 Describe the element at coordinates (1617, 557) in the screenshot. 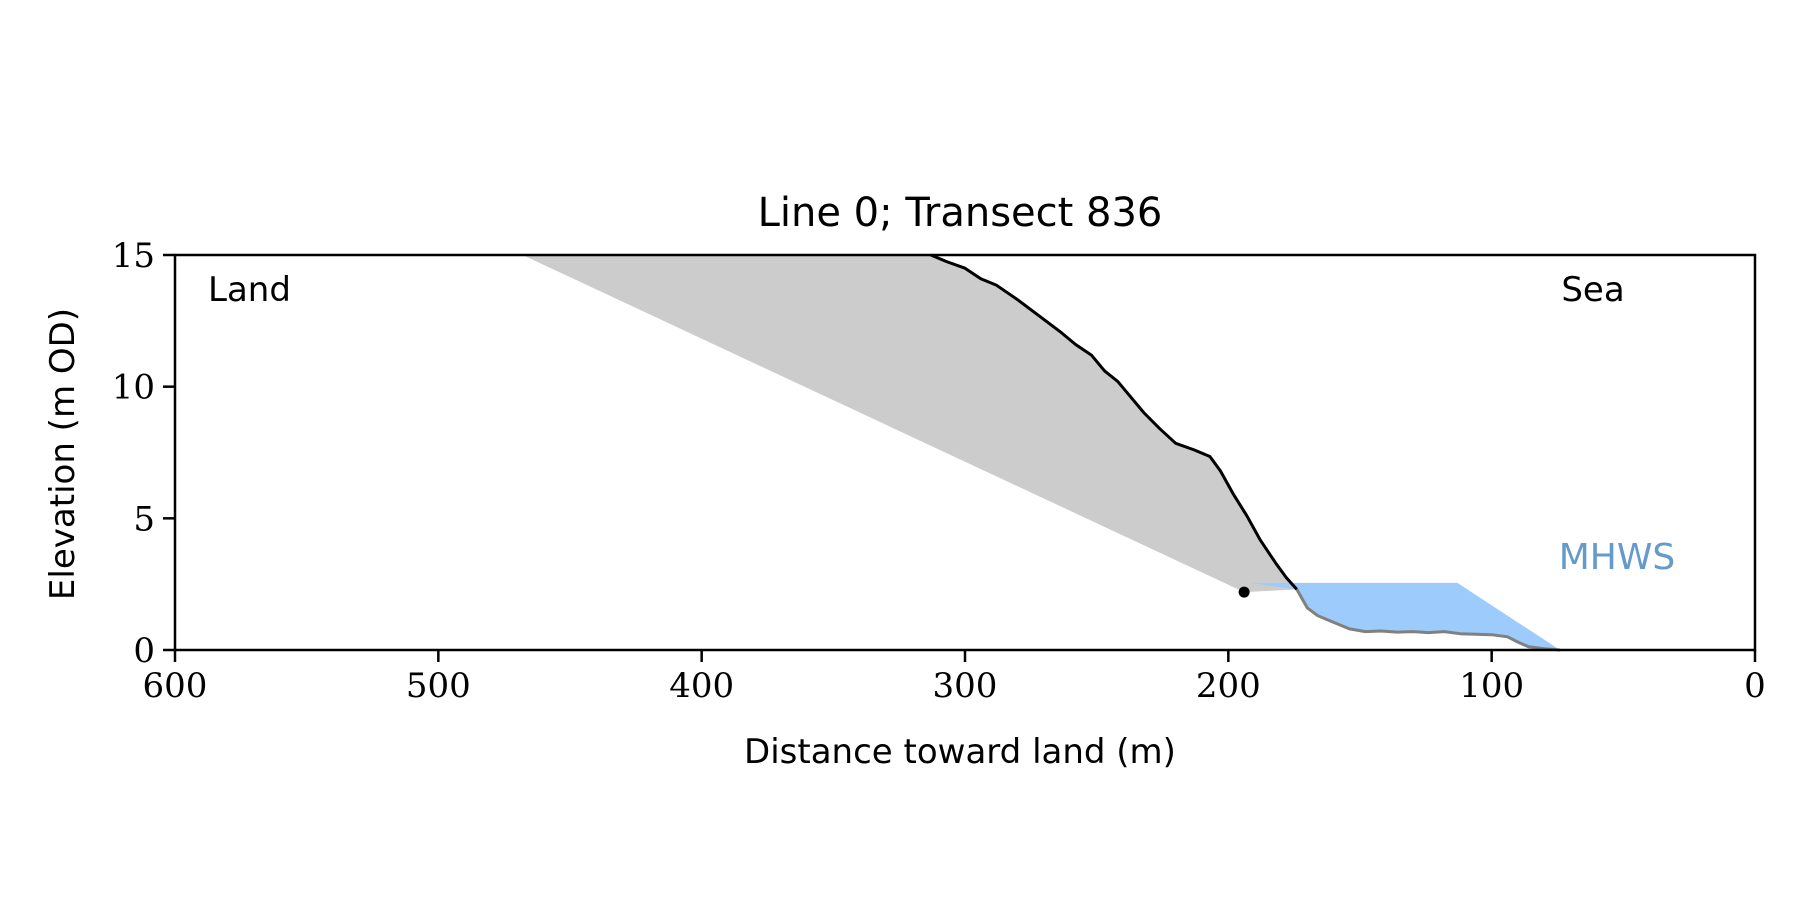

I see `mhws-label: MHWS` at that location.